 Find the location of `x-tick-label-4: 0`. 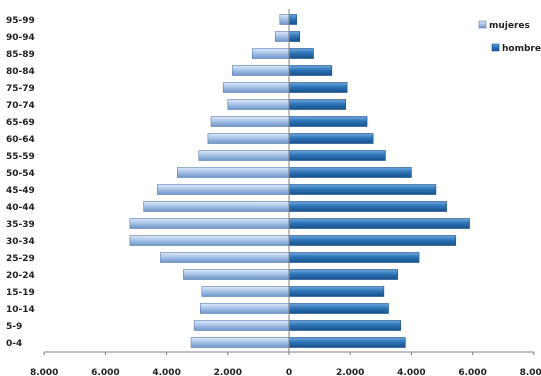

x-tick-label-4: 0 is located at coordinates (289, 372).